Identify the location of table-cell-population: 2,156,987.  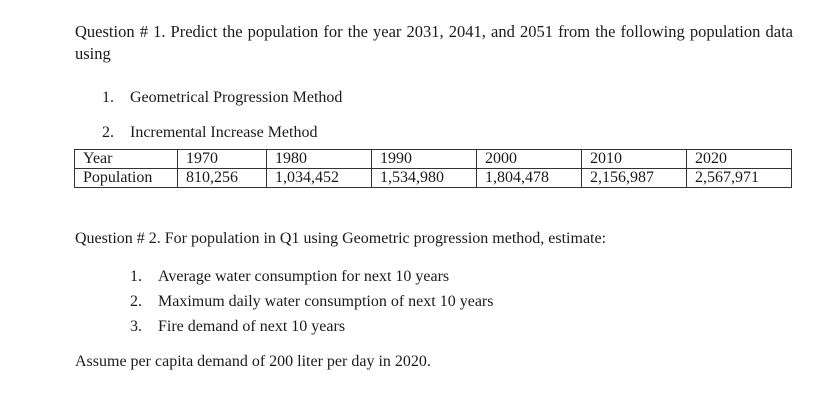
(633, 178).